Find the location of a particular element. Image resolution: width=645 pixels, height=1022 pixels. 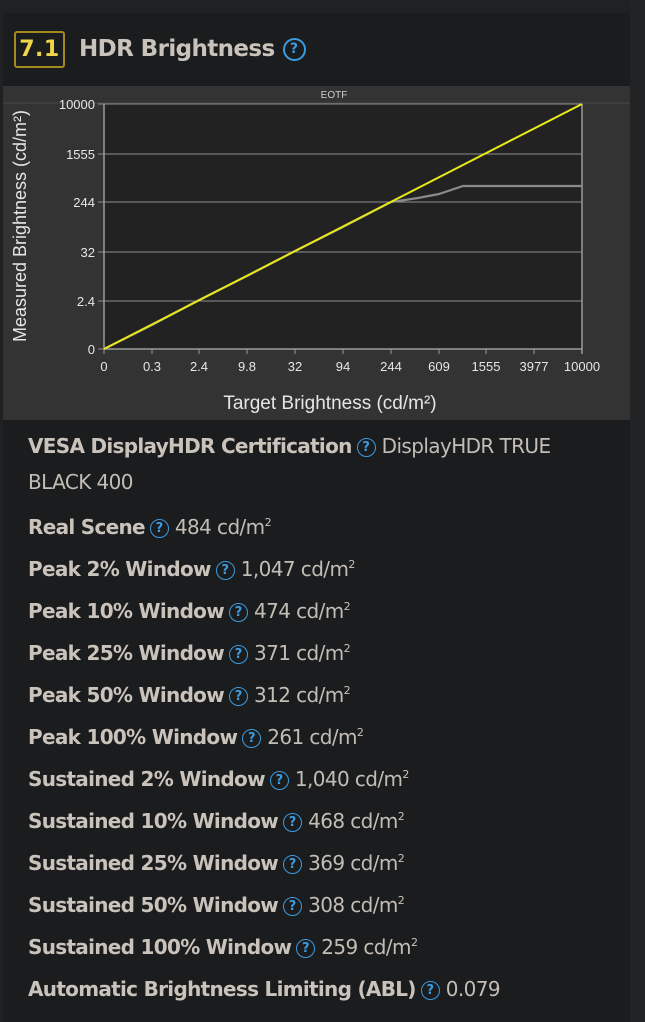

y-tick-labels: 10000 1555 244 32 2.4 0 is located at coordinates (77, 227).